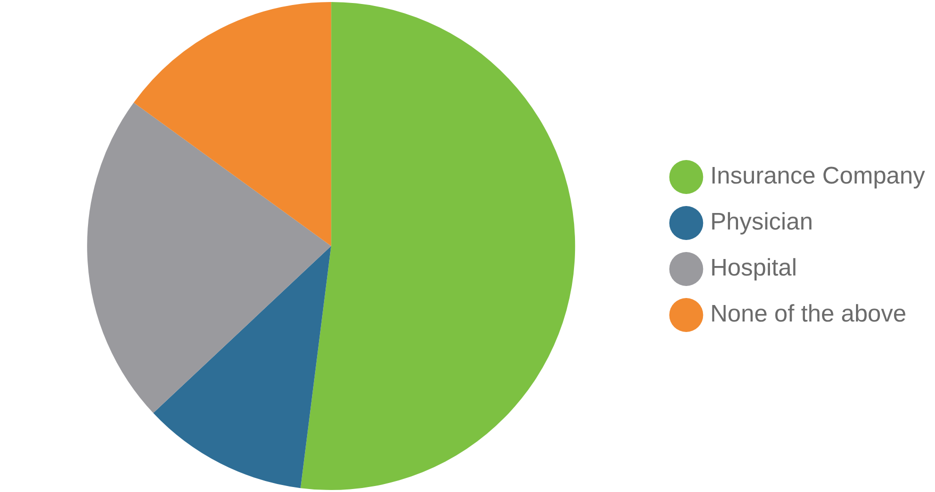 The height and width of the screenshot is (492, 935). What do you see at coordinates (753, 268) in the screenshot?
I see `legend-label: Hospital` at bounding box center [753, 268].